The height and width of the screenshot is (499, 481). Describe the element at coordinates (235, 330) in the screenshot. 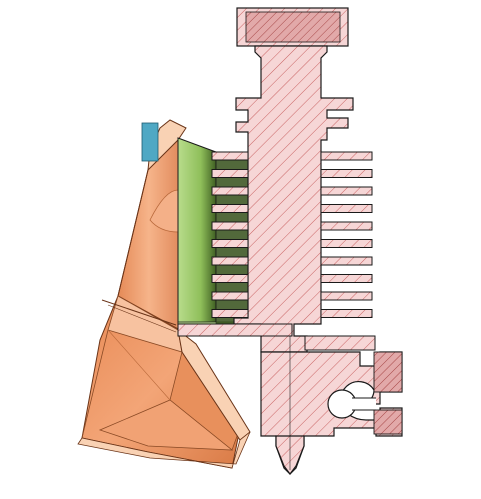

I see `bottom-plate-left` at that location.